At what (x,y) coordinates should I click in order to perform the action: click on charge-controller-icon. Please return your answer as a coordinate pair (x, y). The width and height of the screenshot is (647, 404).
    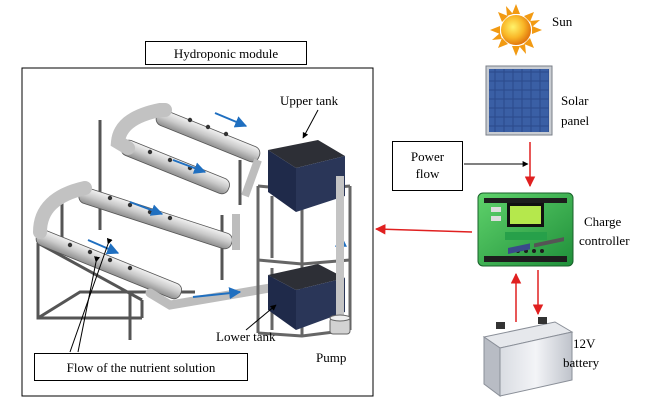
    Looking at the image, I should click on (525, 229).